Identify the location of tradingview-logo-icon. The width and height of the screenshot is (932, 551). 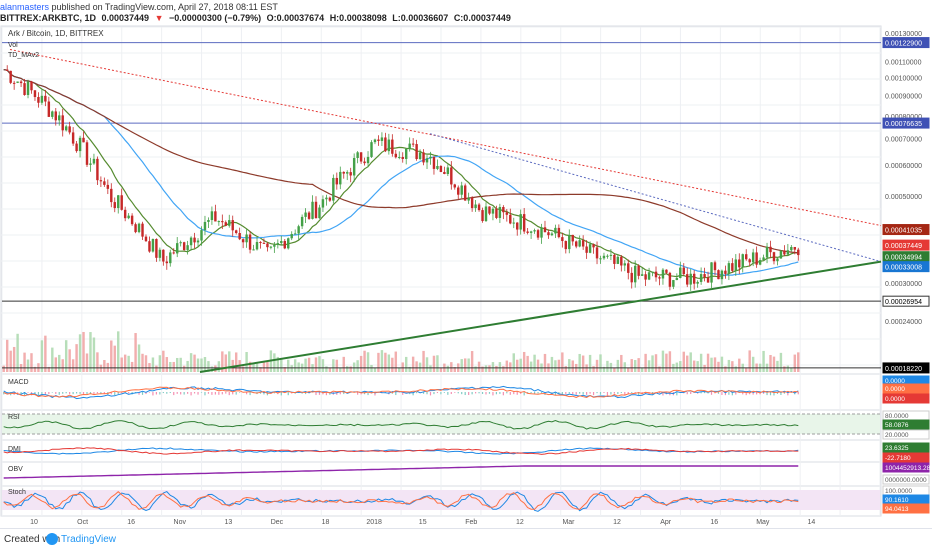
(52, 539).